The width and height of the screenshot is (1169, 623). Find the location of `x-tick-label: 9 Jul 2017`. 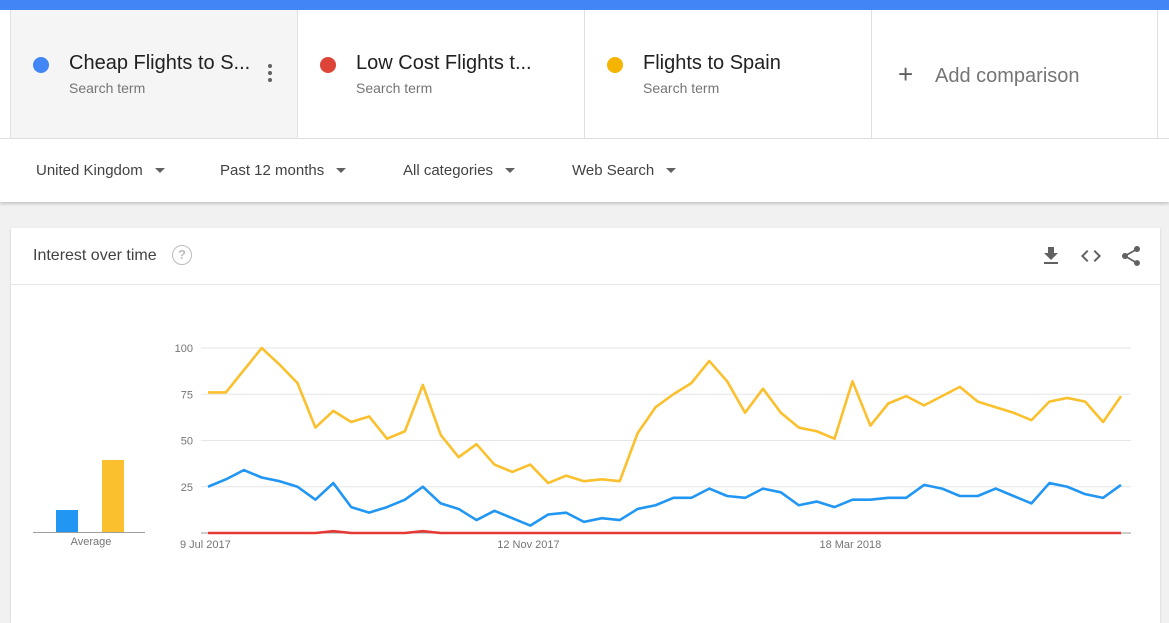

x-tick-label: 9 Jul 2017 is located at coordinates (205, 545).